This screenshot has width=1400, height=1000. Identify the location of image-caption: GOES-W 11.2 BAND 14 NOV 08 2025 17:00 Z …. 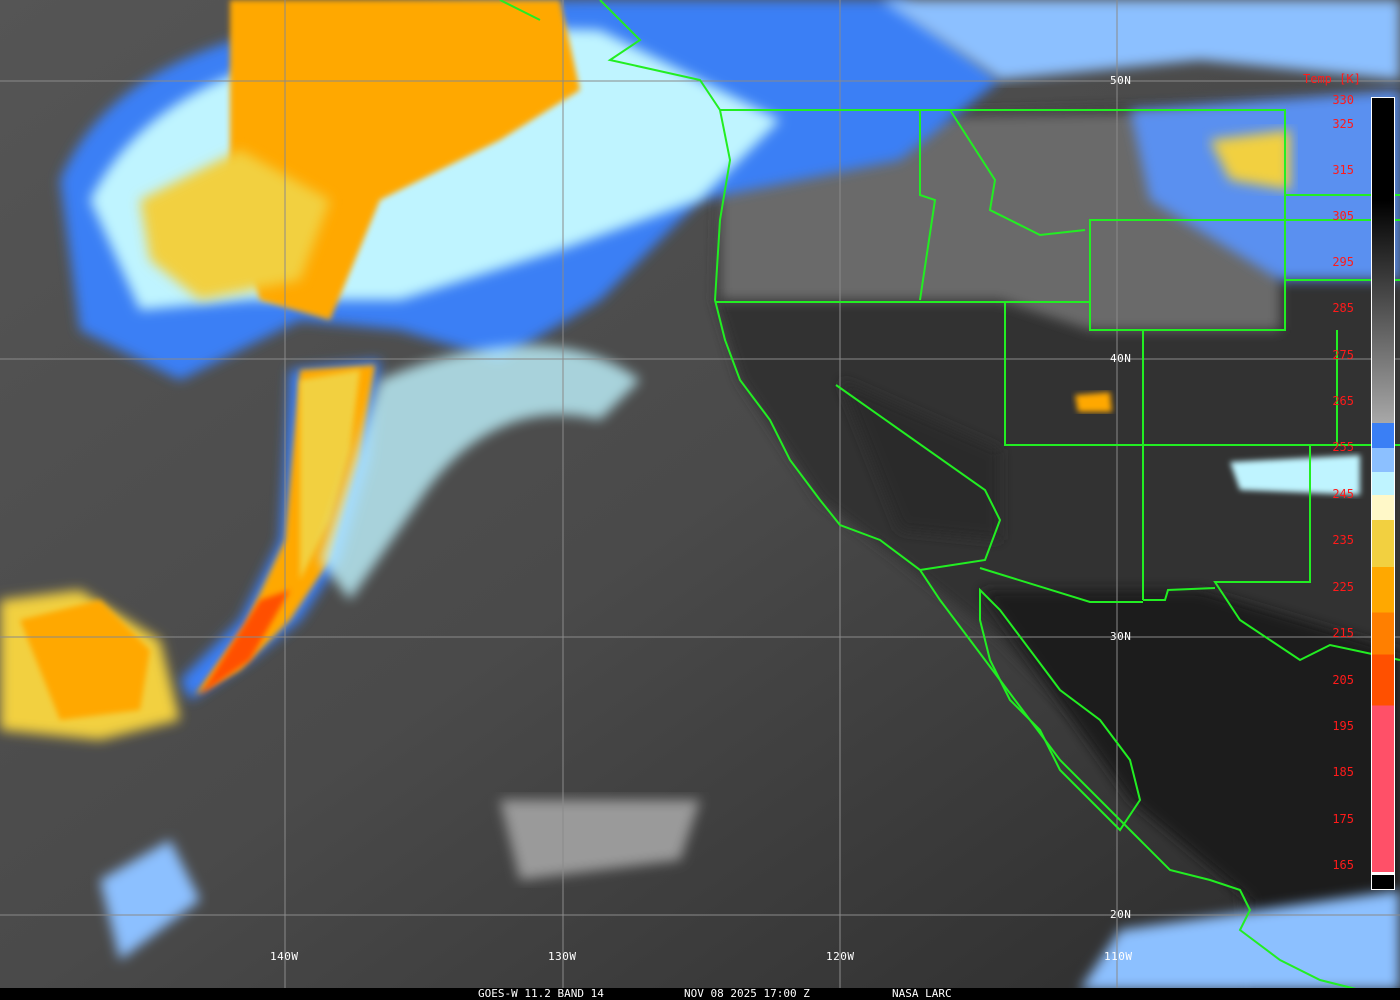
(700, 994).